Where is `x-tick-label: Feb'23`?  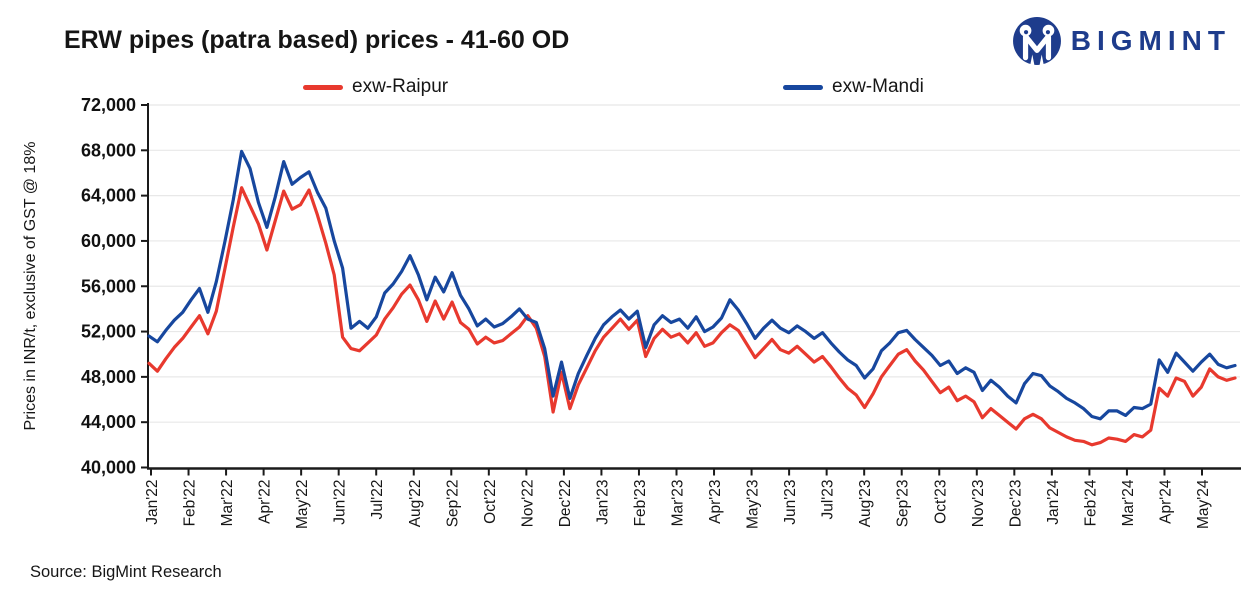
x-tick-label: Feb'23 is located at coordinates (640, 503).